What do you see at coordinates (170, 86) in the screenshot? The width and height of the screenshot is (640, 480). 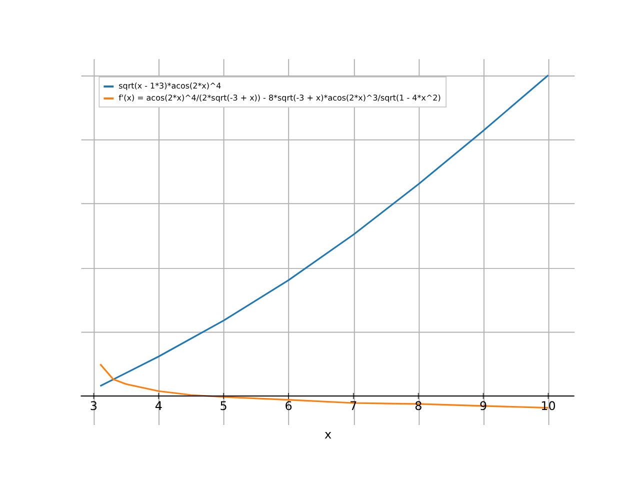 I see `legend-label: sqrt(x - 1*3)*acos(2*x)^4` at bounding box center [170, 86].